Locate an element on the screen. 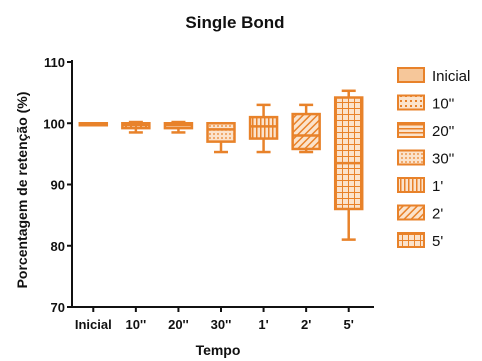  x-tick-label: 2' is located at coordinates (306, 324).